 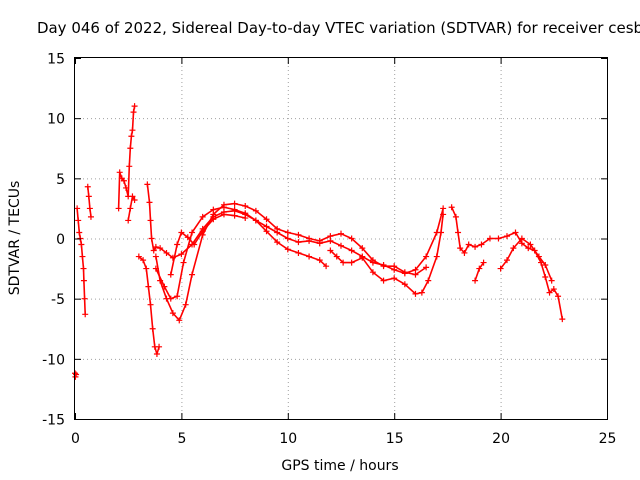 I want to click on x-tick-label: 15, so click(x=395, y=439).